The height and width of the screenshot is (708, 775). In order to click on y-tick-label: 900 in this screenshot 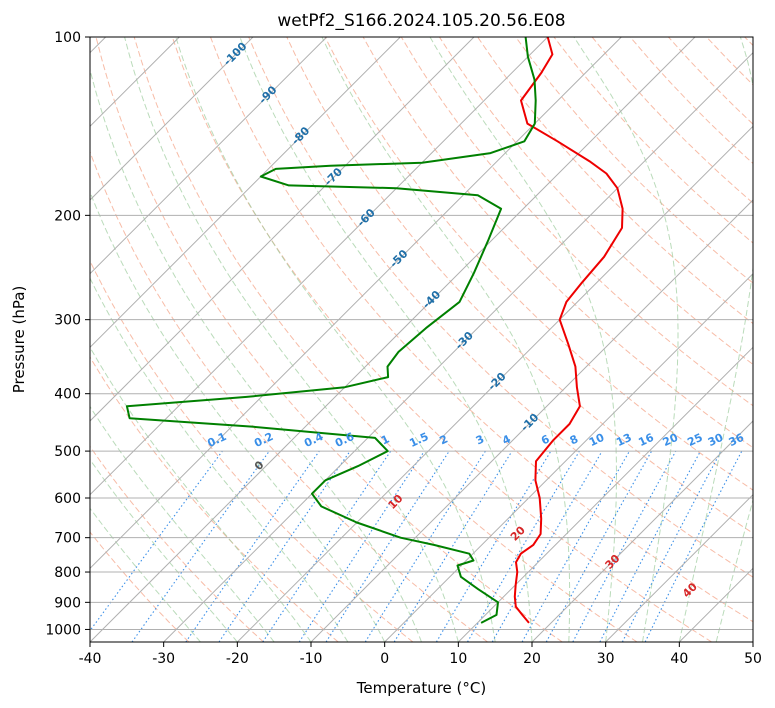, I will do `click(67, 603)`.